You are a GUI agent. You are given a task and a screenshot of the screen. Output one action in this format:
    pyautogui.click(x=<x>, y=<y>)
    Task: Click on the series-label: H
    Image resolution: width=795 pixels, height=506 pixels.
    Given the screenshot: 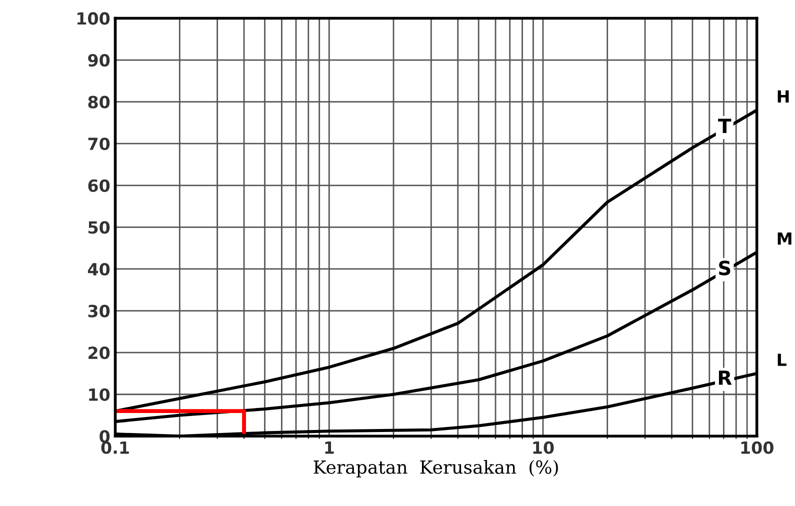 What is the action you would take?
    pyautogui.click(x=783, y=96)
    